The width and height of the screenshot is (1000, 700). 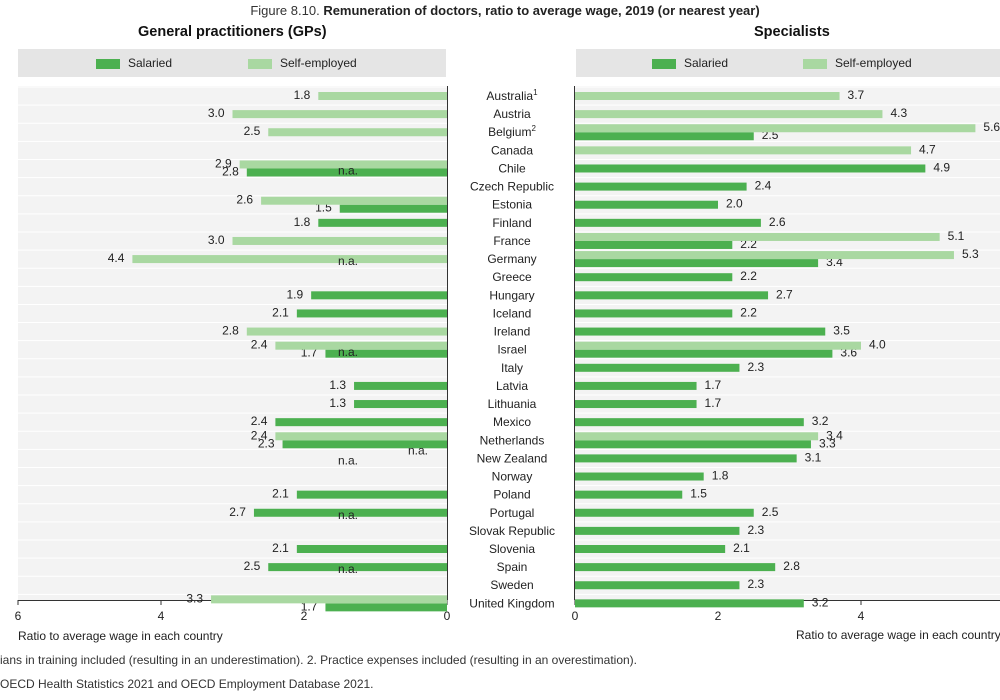 What do you see at coordinates (512, 368) in the screenshot?
I see `country-name: Italy` at bounding box center [512, 368].